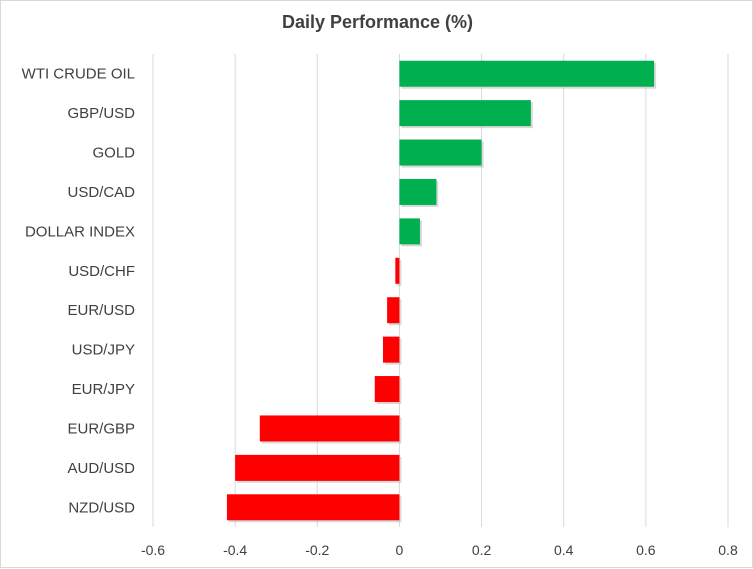 The width and height of the screenshot is (753, 569). I want to click on category-label: GBP/USD, so click(101, 113).